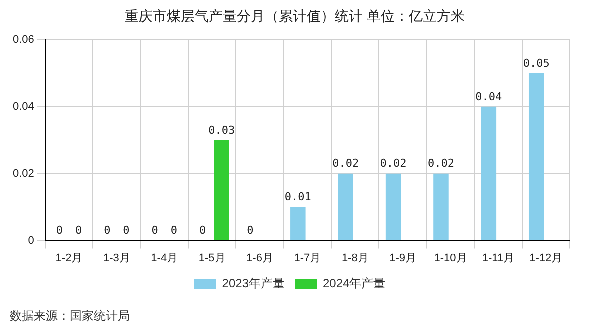 The width and height of the screenshot is (590, 330). Describe the element at coordinates (298, 197) in the screenshot. I see `data-label: 0.01` at that location.